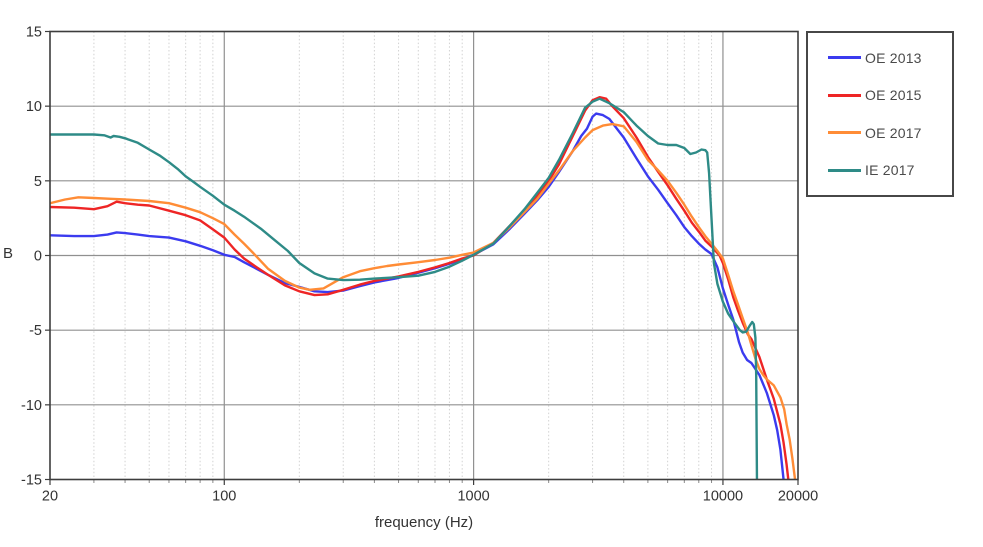 The width and height of the screenshot is (983, 547). What do you see at coordinates (880, 114) in the screenshot?
I see `legend: OE 2013 OE 2015 OE 2017 IE 2017` at bounding box center [880, 114].